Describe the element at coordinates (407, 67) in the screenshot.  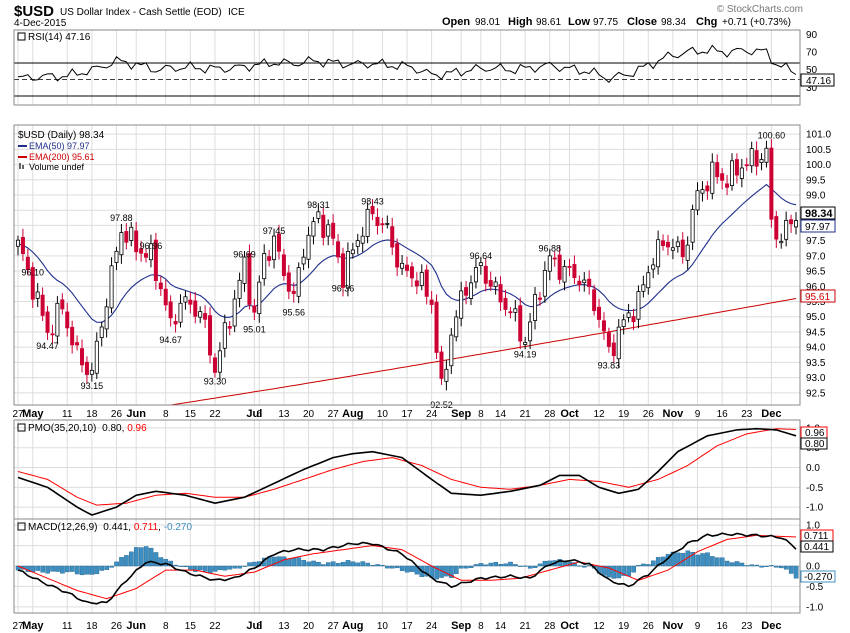
I see `rsi-frame` at that location.